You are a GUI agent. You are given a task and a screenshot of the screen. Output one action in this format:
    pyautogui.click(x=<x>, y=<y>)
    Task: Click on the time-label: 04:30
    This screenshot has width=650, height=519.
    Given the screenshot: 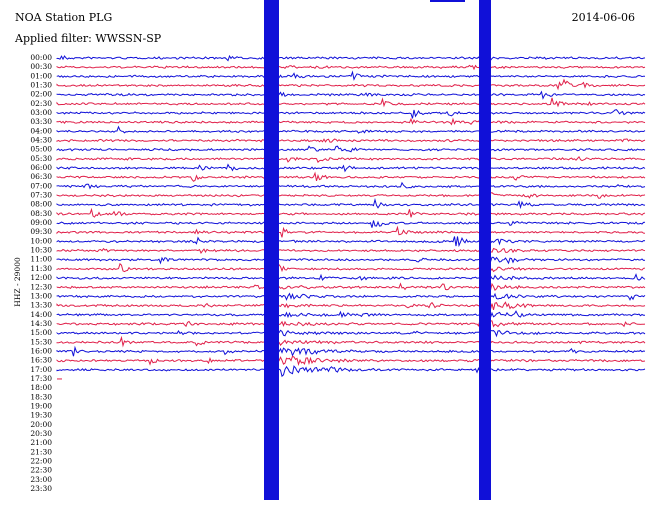 What is the action you would take?
    pyautogui.click(x=41, y=140)
    